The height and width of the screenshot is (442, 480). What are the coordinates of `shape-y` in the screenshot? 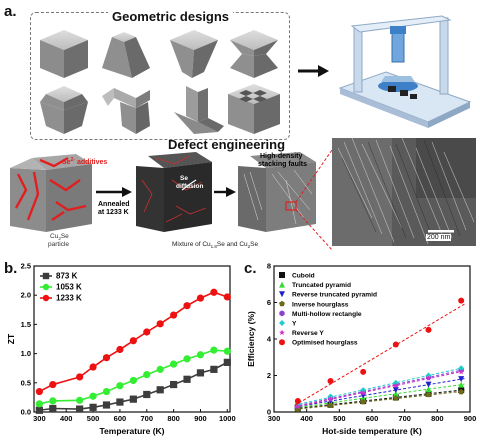 It's located at (126, 111).